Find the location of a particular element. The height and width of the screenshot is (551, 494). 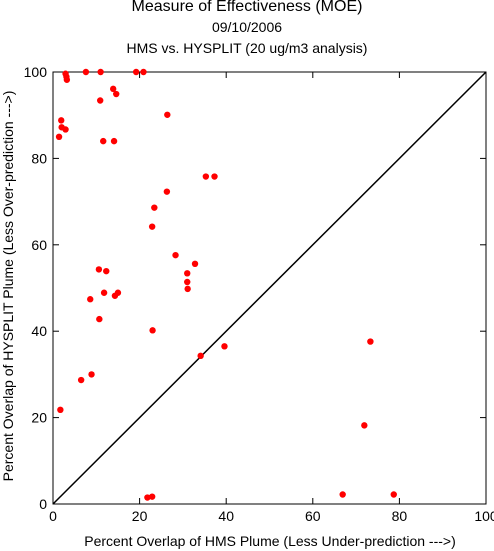

y-tick-label: 40 is located at coordinates (39, 331).